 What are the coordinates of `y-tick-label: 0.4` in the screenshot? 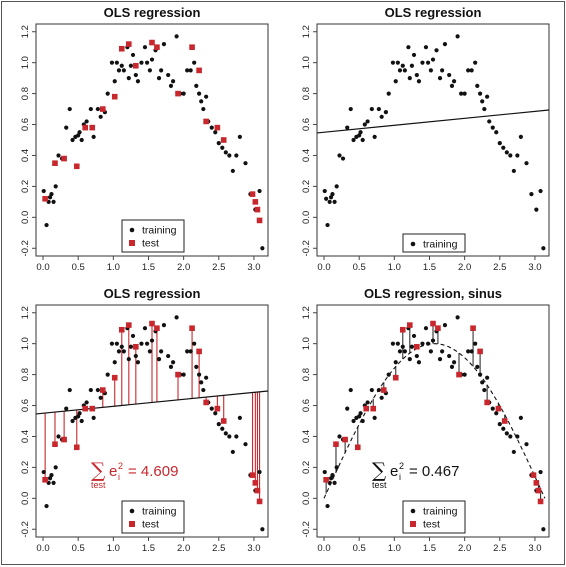 It's located at (25, 436).